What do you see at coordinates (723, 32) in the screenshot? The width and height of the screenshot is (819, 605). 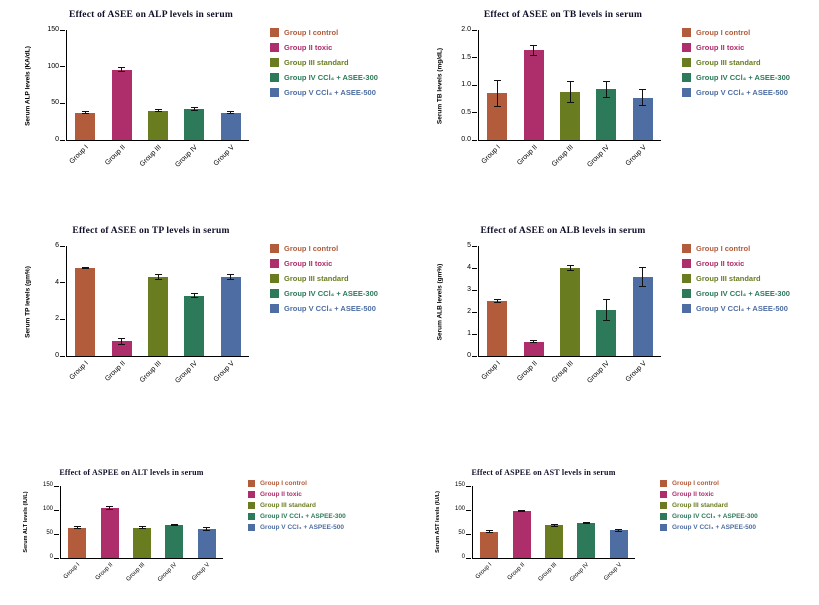 I see `legend-label: Group I control` at bounding box center [723, 32].